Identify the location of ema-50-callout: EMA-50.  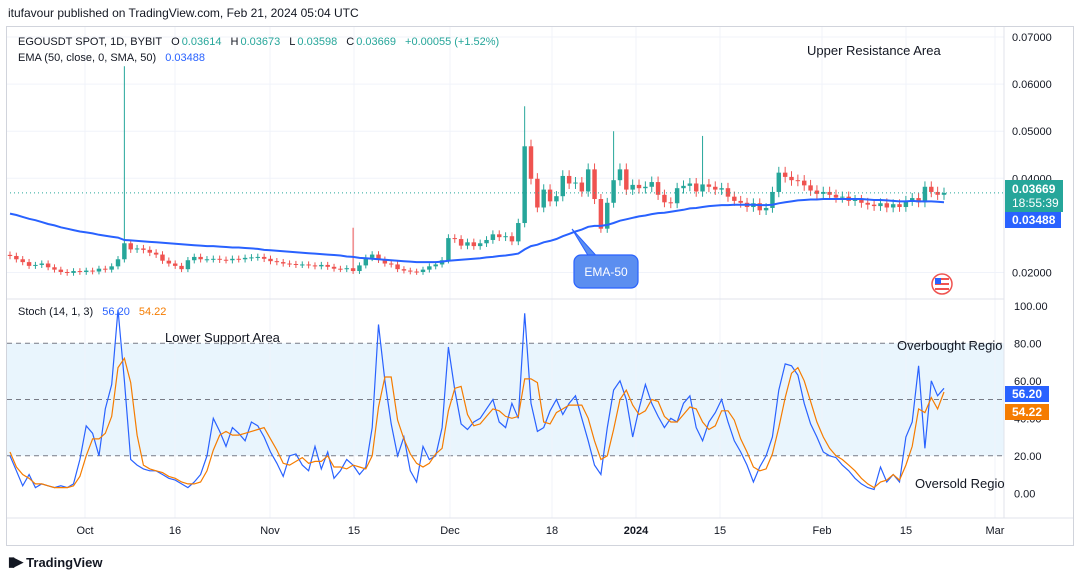
(605, 258).